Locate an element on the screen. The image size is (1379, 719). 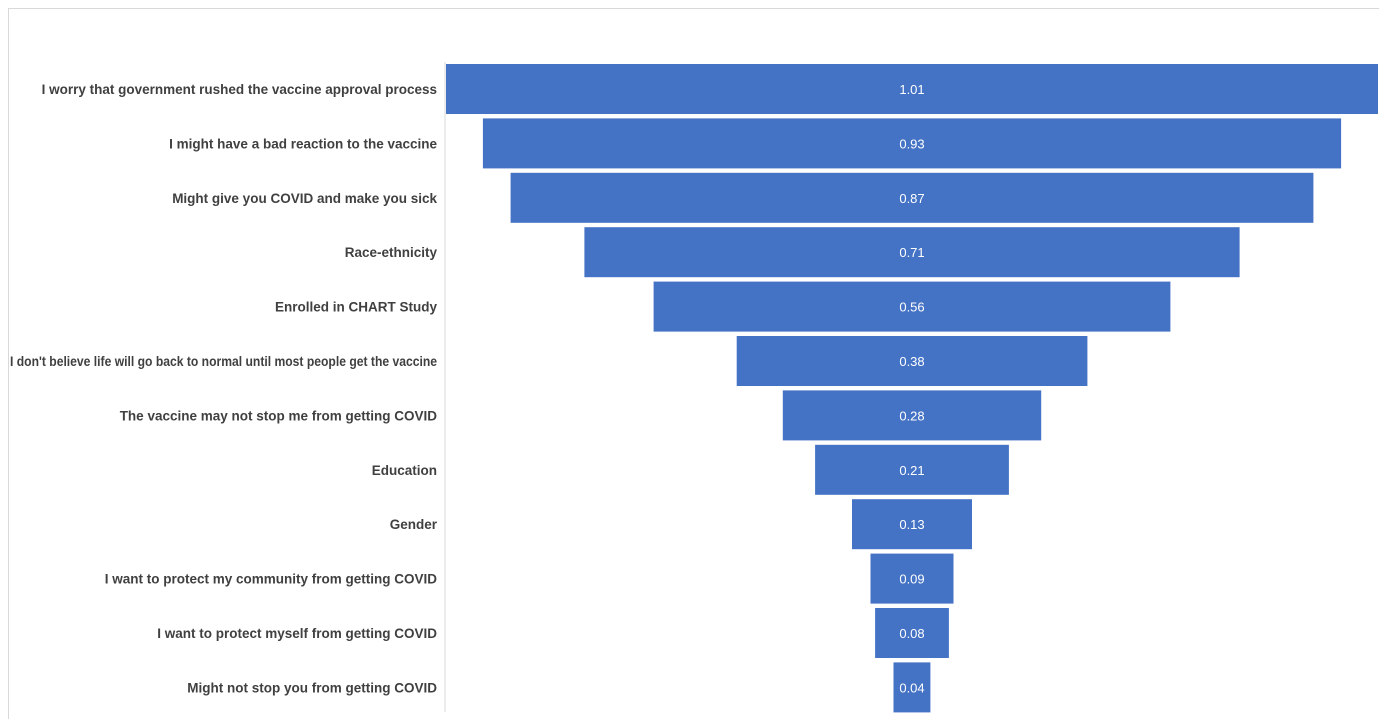
category-label-5: Enrolled in CHART Study is located at coordinates (356, 307).